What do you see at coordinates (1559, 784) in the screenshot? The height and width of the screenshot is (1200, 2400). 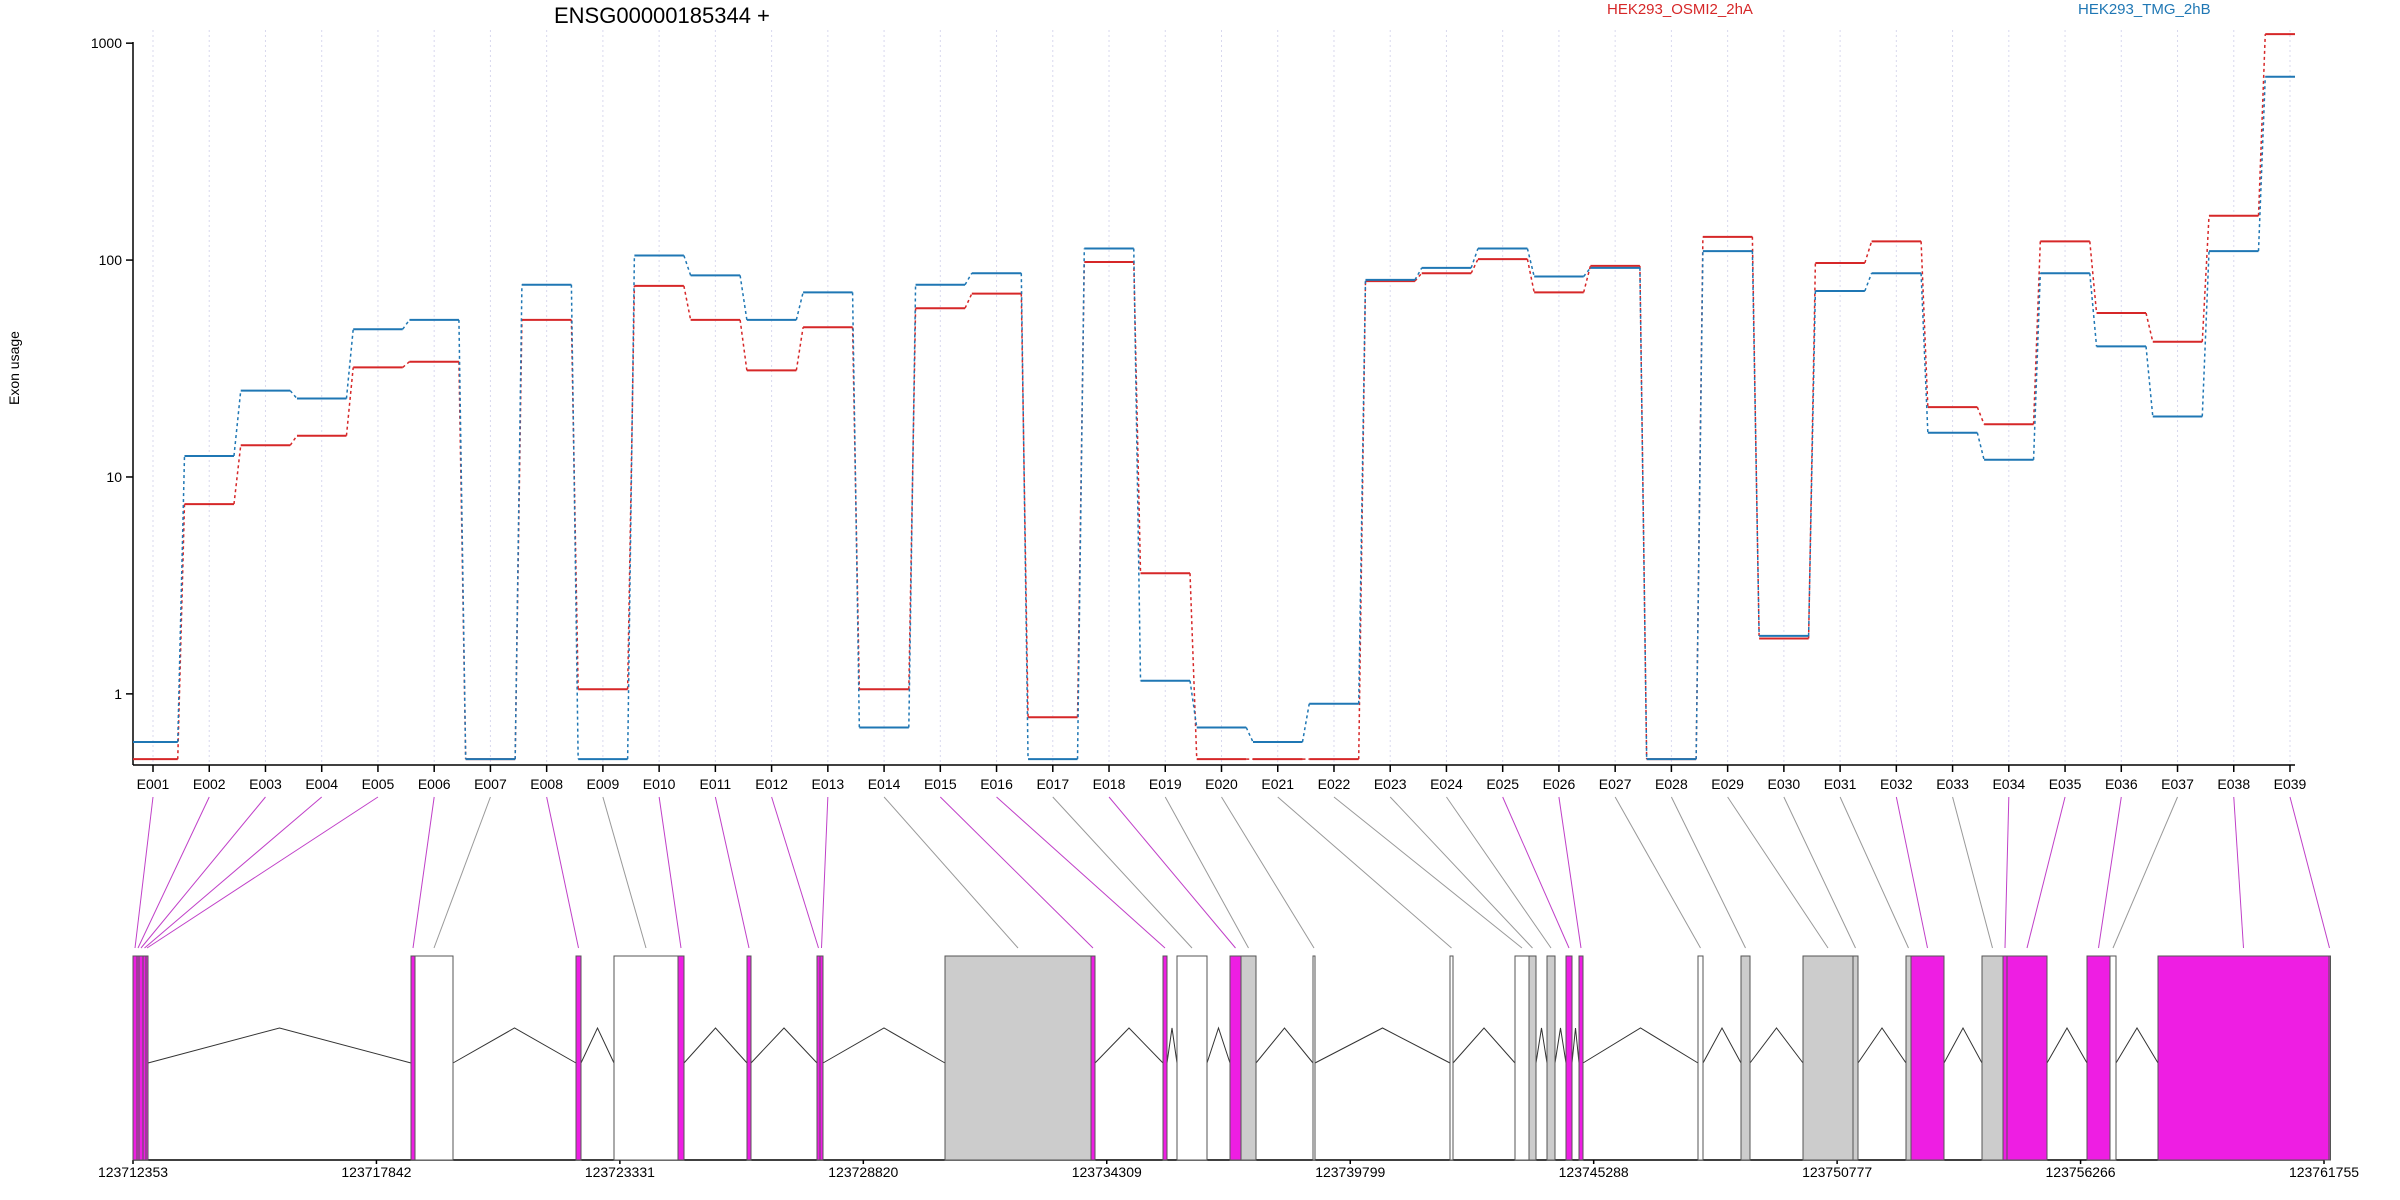 I see `x-tick-label: E026` at bounding box center [1559, 784].